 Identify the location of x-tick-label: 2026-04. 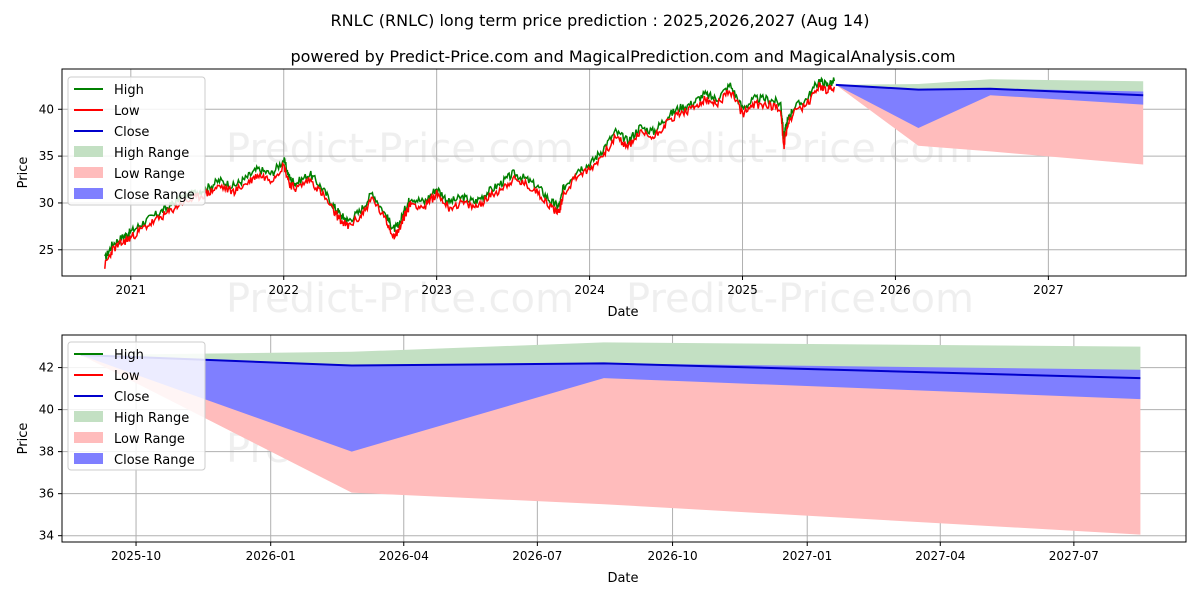
(404, 556).